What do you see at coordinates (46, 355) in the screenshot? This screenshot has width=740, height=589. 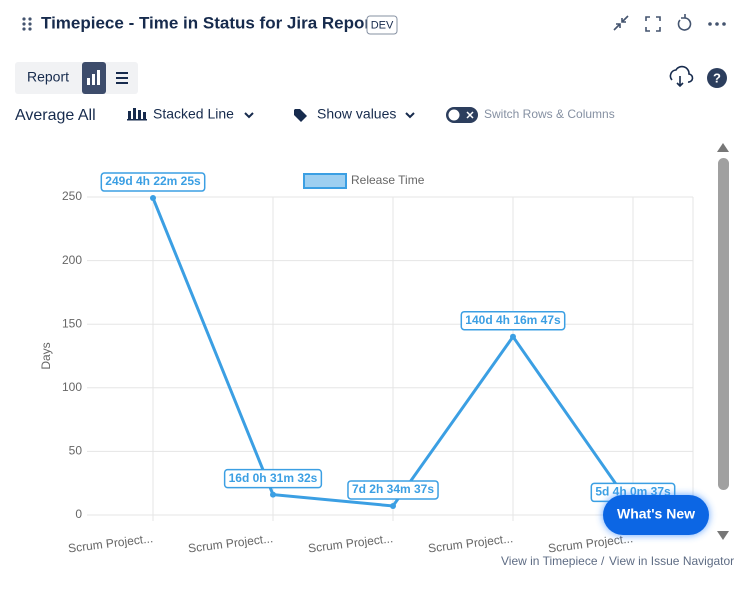 I see `y-axis-label: Days` at bounding box center [46, 355].